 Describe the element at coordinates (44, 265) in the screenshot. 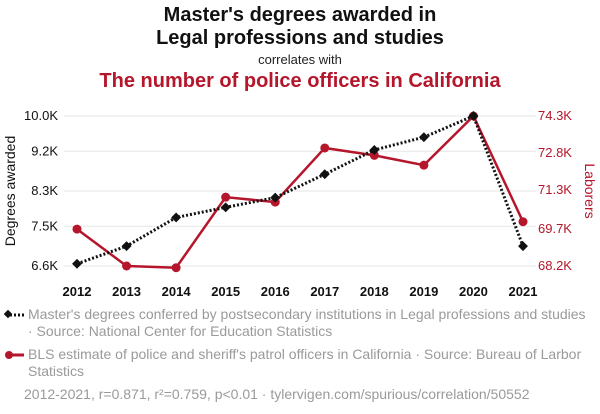

I see `left-tick-label: 6.6K` at that location.